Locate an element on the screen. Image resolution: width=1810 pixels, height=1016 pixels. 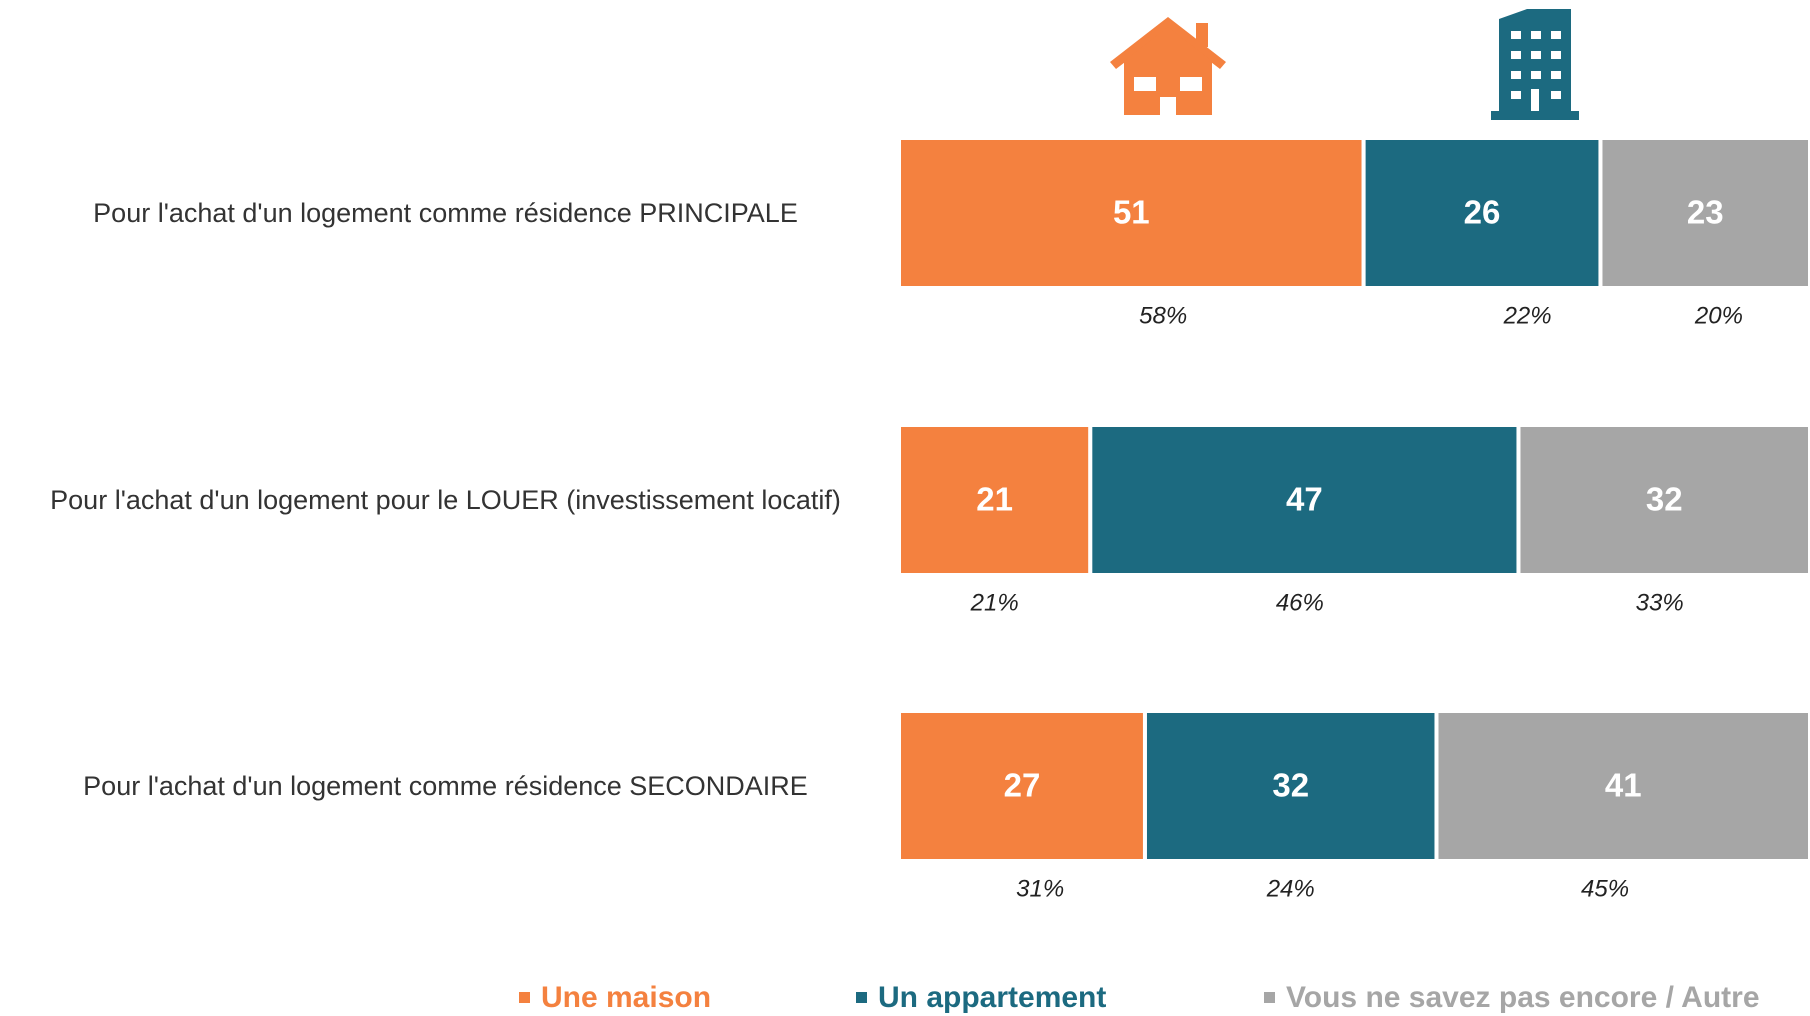
value-label: 41 is located at coordinates (1623, 785).